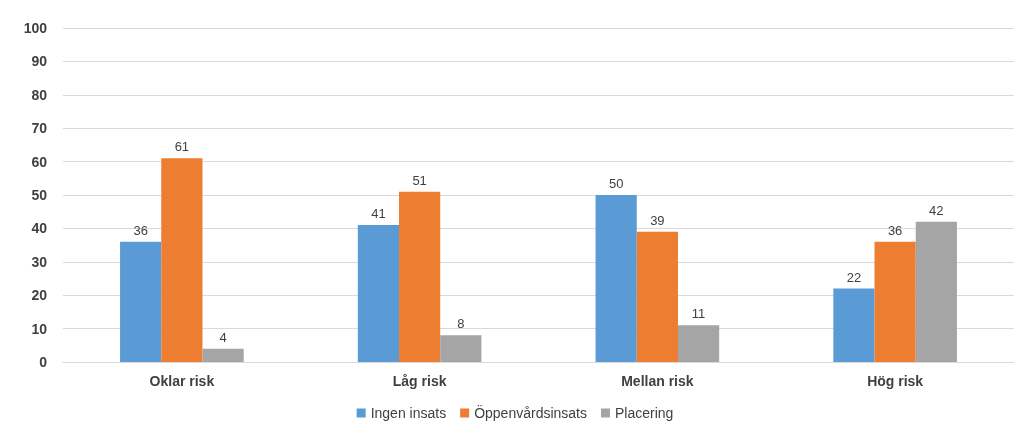 The height and width of the screenshot is (435, 1030). I want to click on data-label: 42, so click(936, 210).